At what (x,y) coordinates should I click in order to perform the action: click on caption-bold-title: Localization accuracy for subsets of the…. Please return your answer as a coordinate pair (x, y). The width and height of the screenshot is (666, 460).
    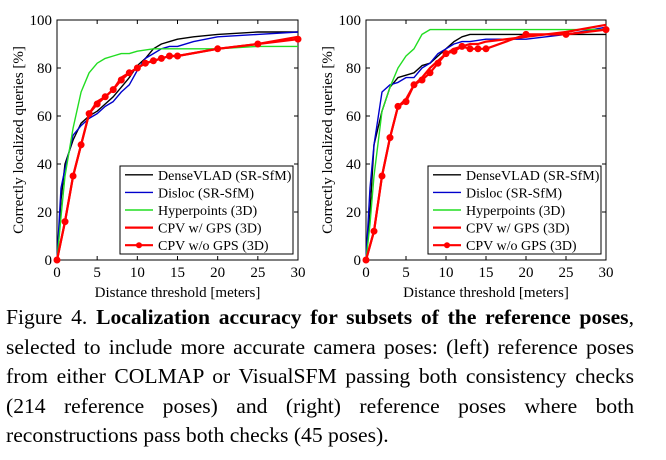
    Looking at the image, I should click on (362, 317).